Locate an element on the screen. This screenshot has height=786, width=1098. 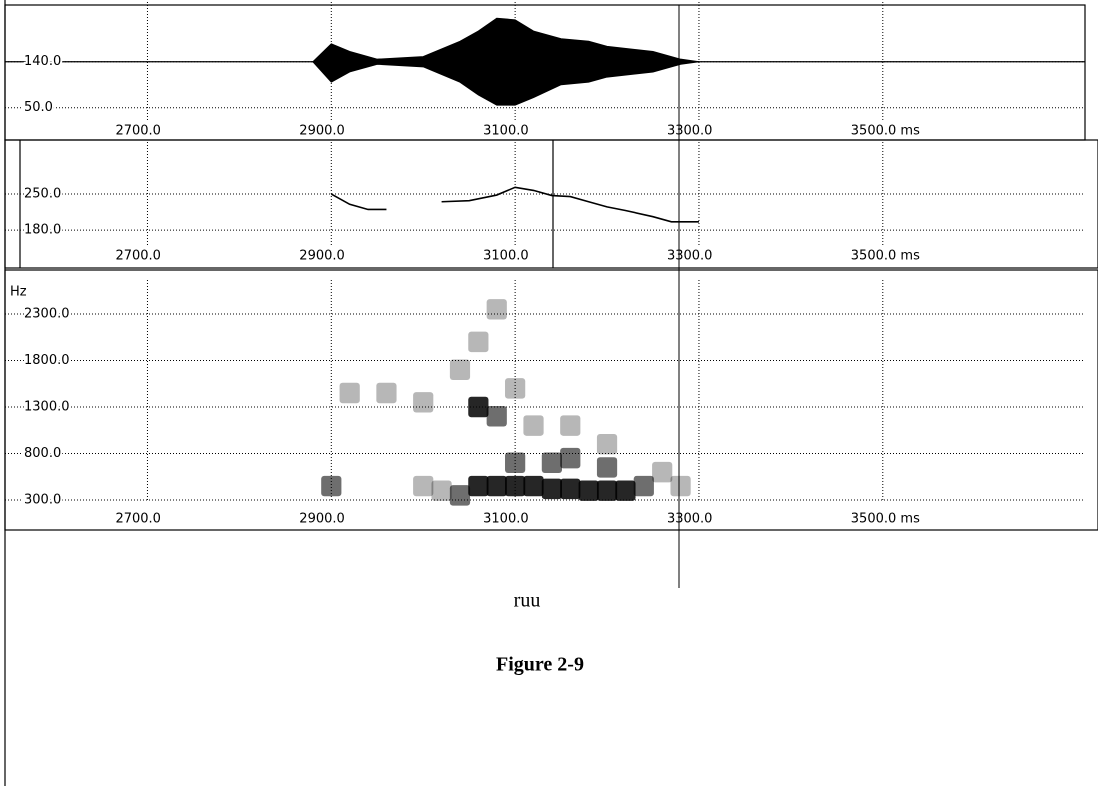
figure-caption: Figure 2-9 is located at coordinates (540, 665).